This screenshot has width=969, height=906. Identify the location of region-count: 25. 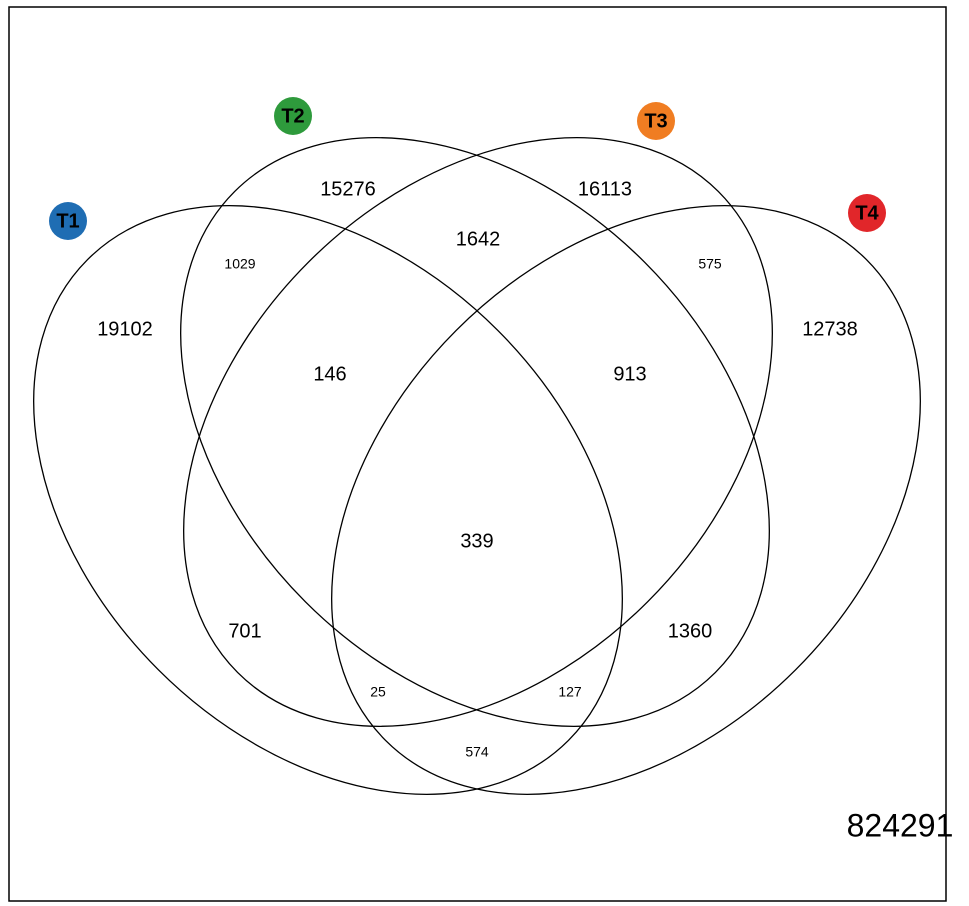
(378, 692).